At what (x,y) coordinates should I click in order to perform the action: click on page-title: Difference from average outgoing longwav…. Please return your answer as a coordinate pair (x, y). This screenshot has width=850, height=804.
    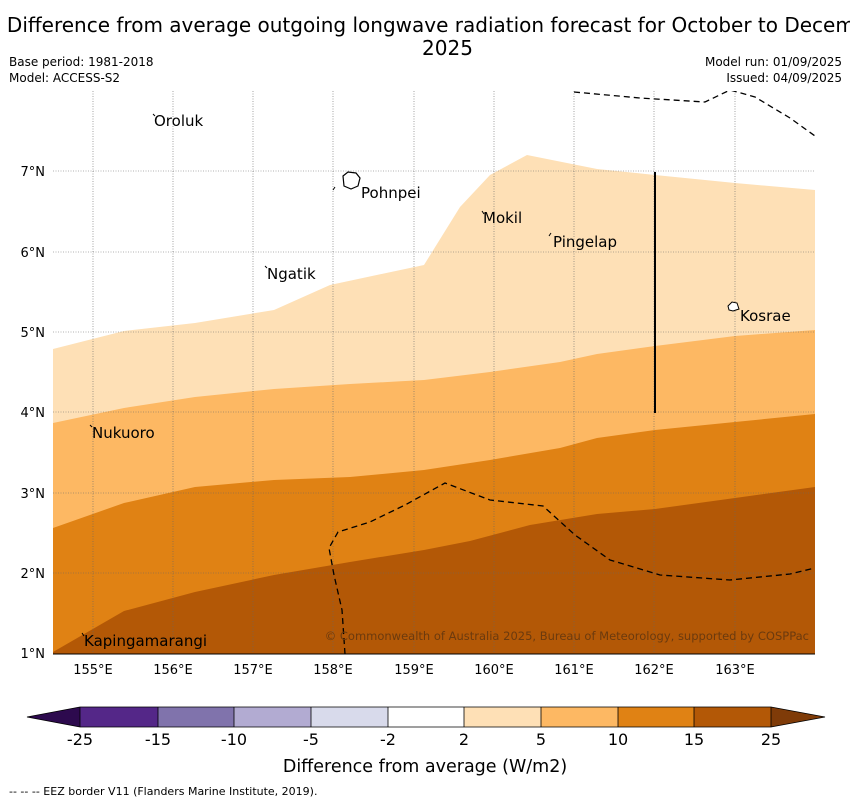
    Looking at the image, I should click on (428, 36).